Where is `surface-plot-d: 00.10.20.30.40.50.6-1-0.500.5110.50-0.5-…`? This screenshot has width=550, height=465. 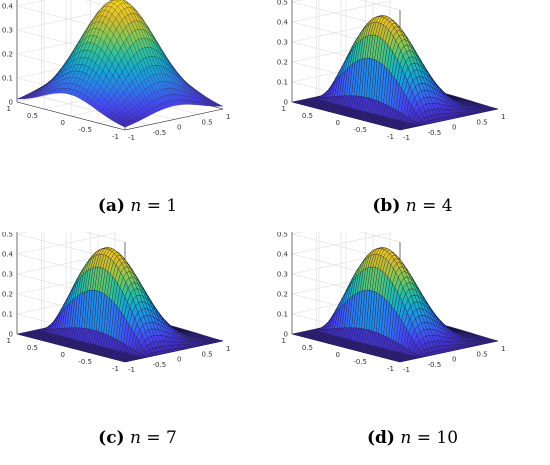
surface-plot-d: 00.10.20.30.40.50.6-1-0.500.5110.50-0.5-… is located at coordinates (391, 303).